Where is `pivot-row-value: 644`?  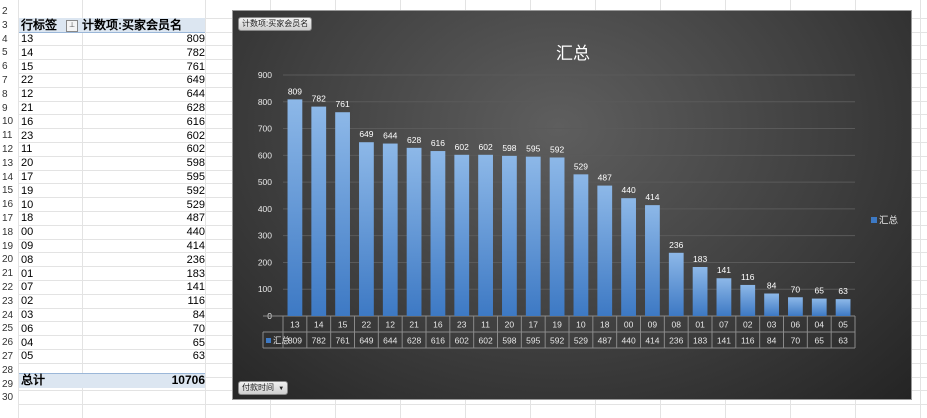 pivot-row-value: 644 is located at coordinates (195, 94).